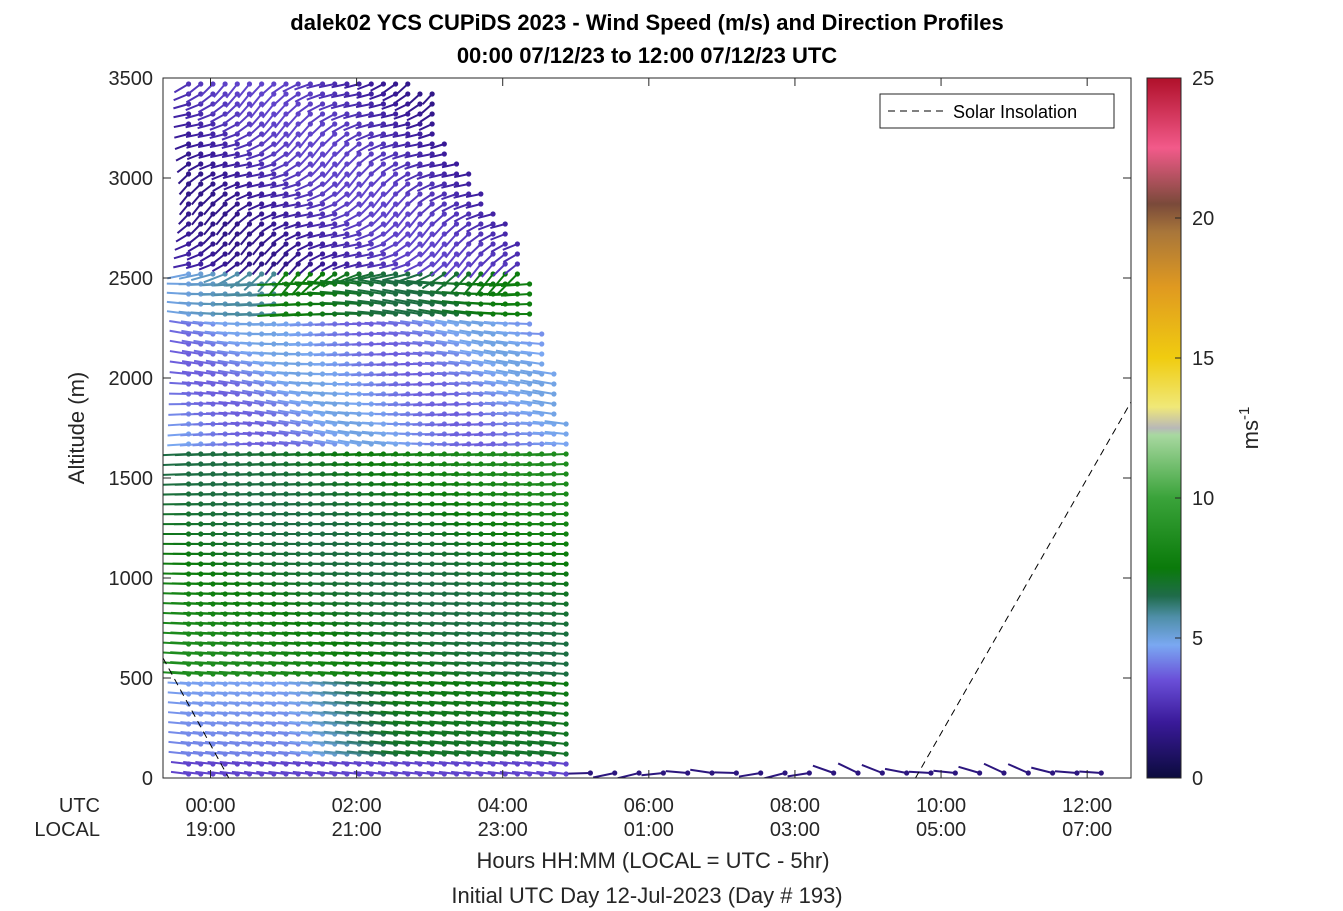 Image resolution: width=1343 pixels, height=911 pixels. I want to click on colorbar-gradient, so click(1164, 428).